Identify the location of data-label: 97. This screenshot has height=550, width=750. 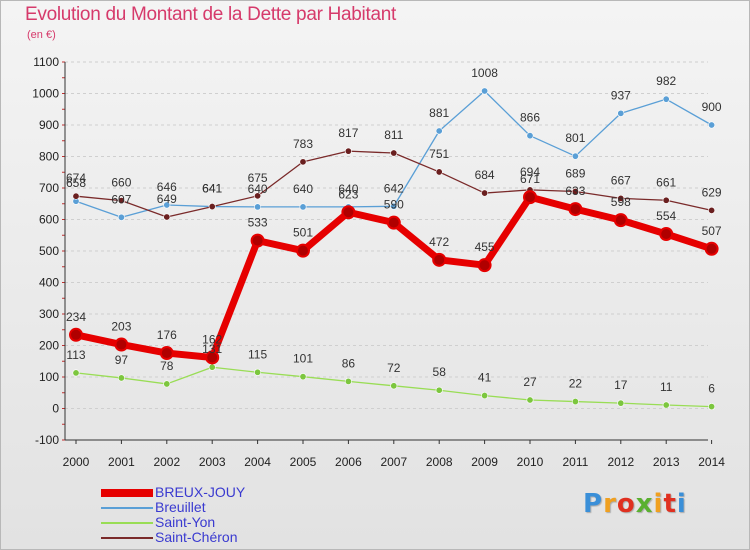
(122, 360).